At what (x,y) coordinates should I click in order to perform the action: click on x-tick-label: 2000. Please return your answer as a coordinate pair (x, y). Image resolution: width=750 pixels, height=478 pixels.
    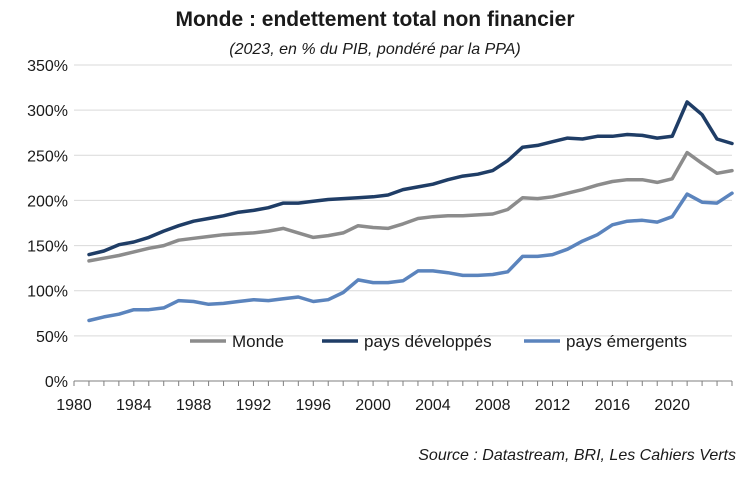
    Looking at the image, I should click on (373, 405).